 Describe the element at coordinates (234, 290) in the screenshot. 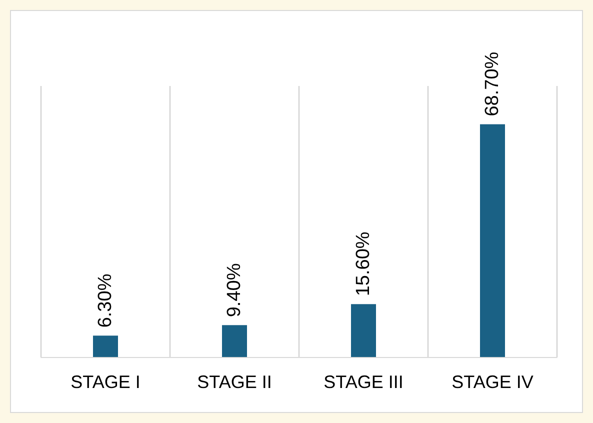

I see `data-label: 9.40%` at that location.